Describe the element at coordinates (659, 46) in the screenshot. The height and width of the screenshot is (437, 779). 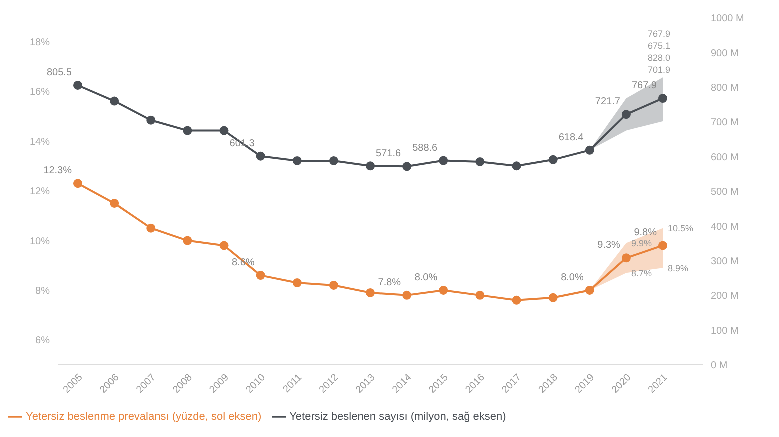
I see `annotation: 675.1` at that location.